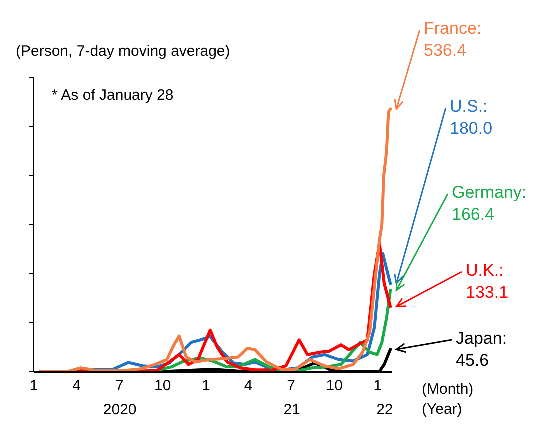 The height and width of the screenshot is (430, 540). I want to click on y-axis-title: (Person, 7-day moving average), so click(123, 51).